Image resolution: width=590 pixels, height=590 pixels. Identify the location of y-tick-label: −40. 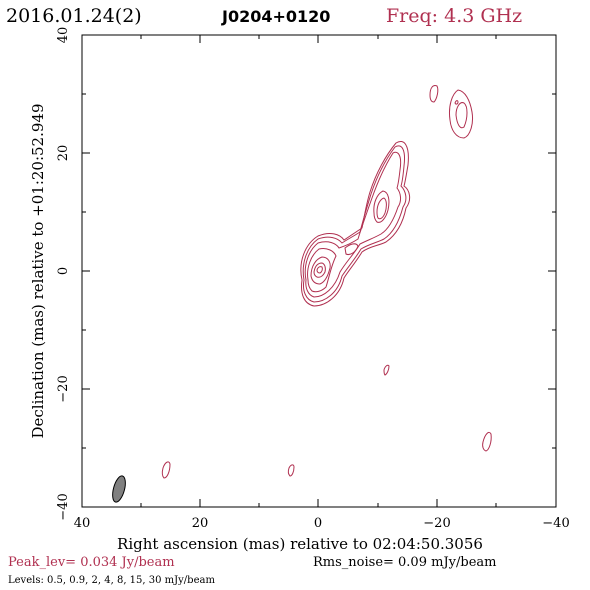
(63, 506).